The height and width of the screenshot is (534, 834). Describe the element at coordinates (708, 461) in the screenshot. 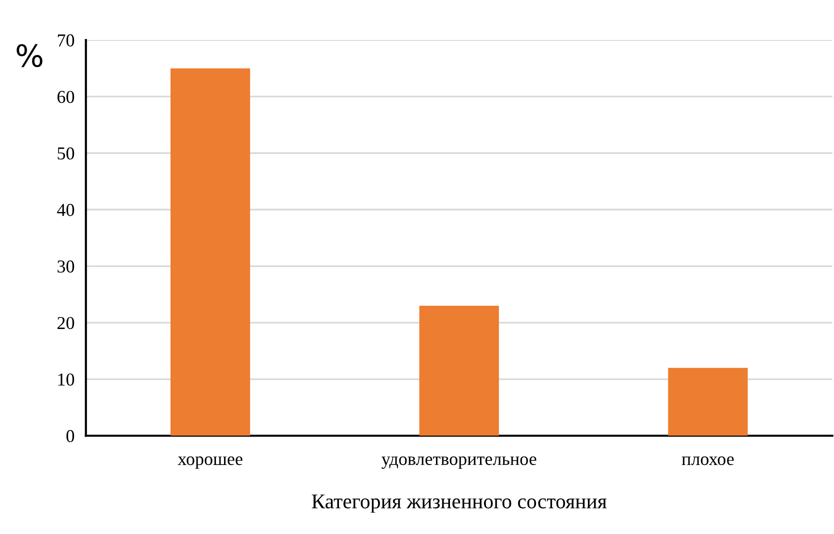

I see `x-tick-label: плохое` at that location.